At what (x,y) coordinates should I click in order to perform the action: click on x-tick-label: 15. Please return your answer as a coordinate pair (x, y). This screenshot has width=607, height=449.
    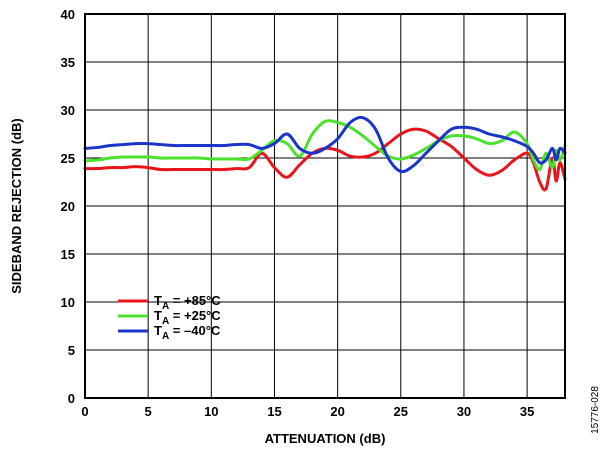
    Looking at the image, I should click on (274, 411).